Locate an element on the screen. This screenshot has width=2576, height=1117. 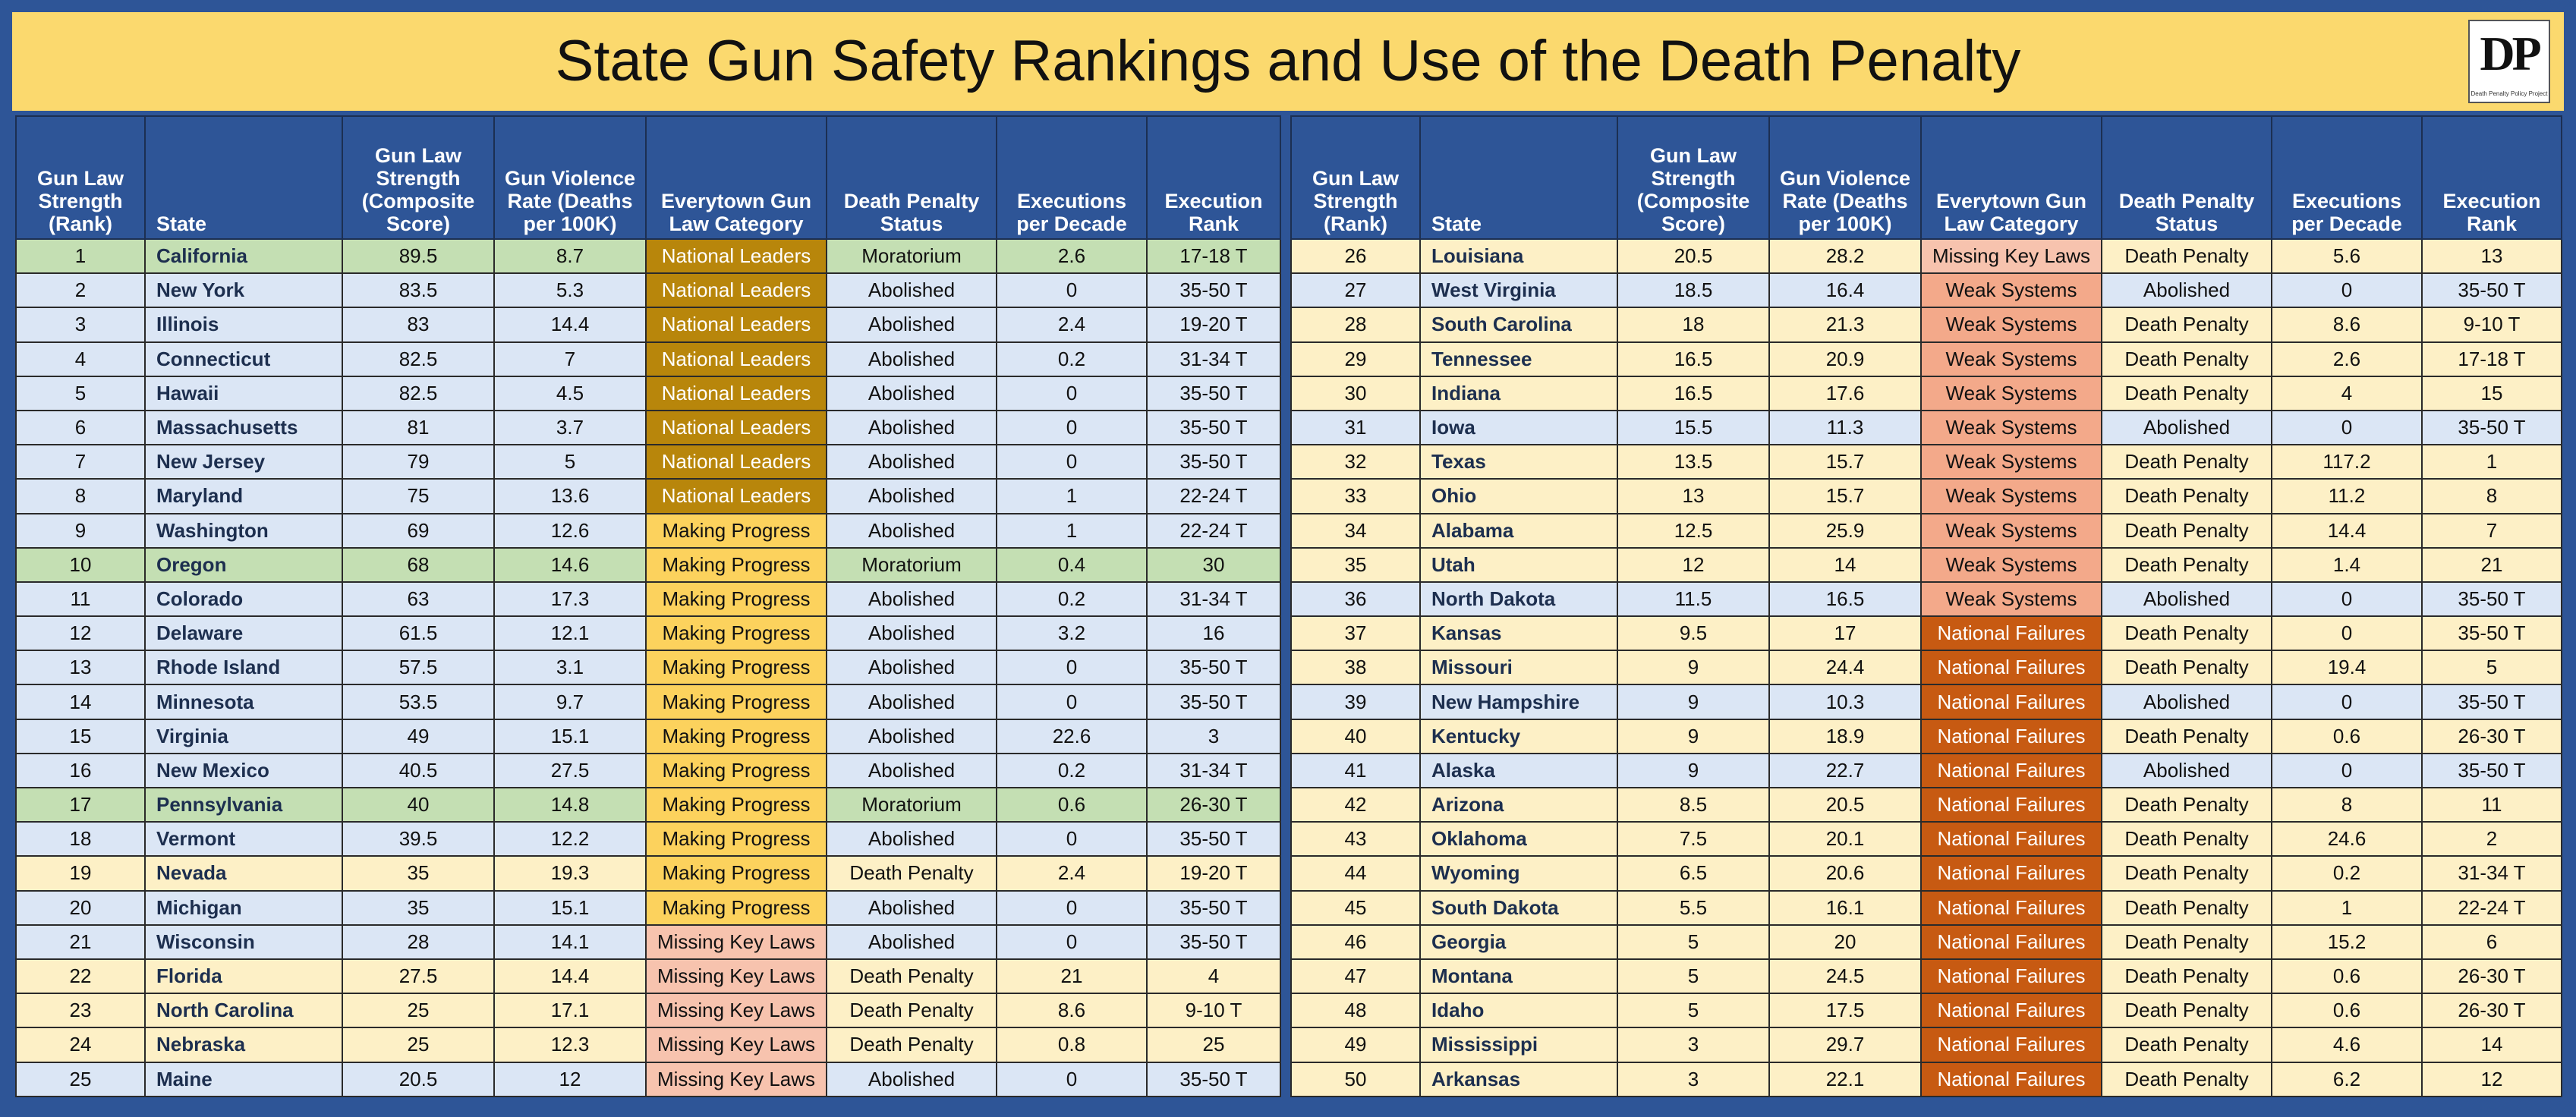
cell-category: Weak Systems is located at coordinates (2011, 393).